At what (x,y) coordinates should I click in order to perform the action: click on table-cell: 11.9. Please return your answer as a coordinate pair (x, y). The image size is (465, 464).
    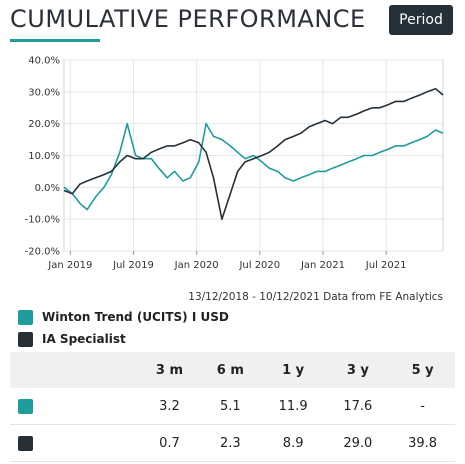
    Looking at the image, I should click on (293, 406).